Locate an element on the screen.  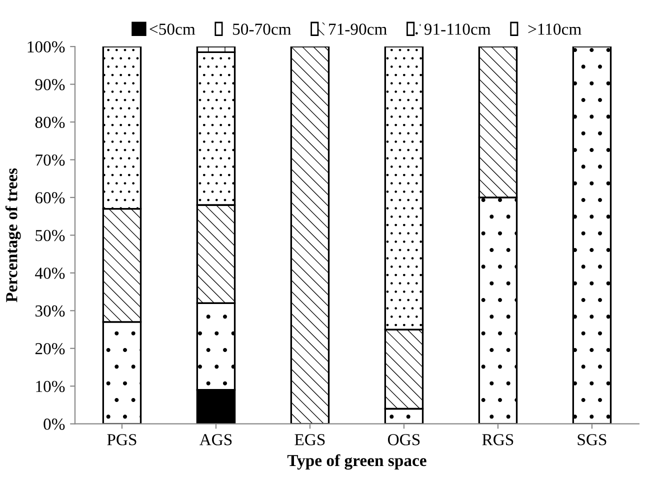
legend-label: 50-70cm is located at coordinates (262, 29).